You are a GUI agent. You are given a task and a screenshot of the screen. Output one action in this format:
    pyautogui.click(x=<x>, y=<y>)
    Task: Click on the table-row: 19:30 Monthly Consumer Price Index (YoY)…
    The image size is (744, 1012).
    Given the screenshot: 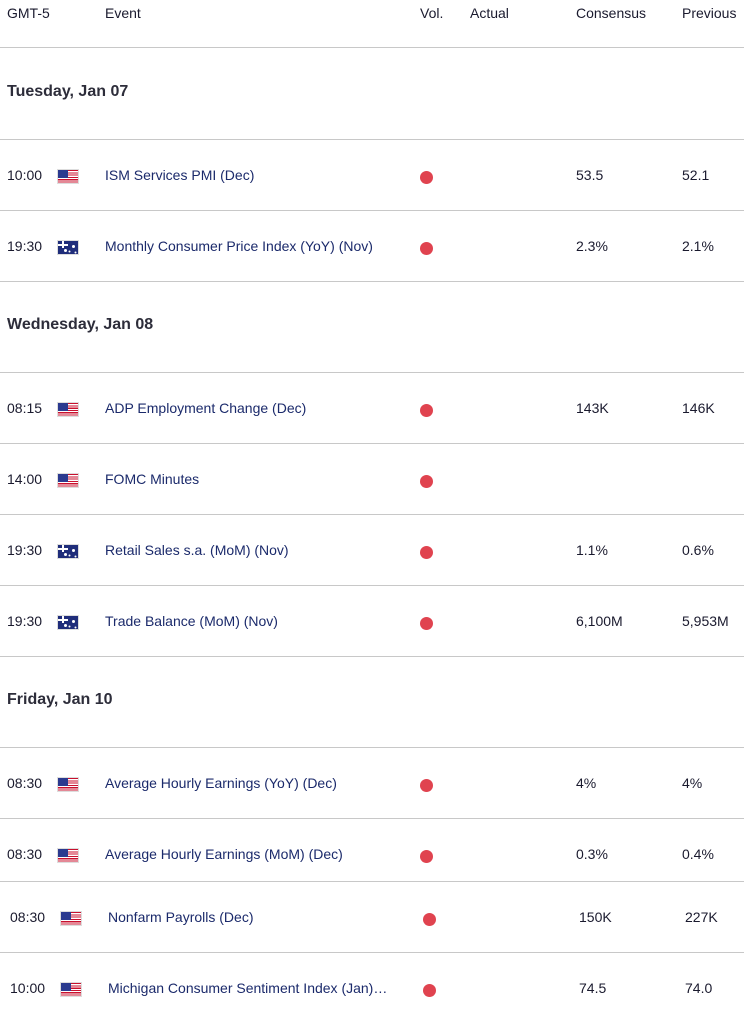 What is the action you would take?
    pyautogui.click(x=372, y=246)
    